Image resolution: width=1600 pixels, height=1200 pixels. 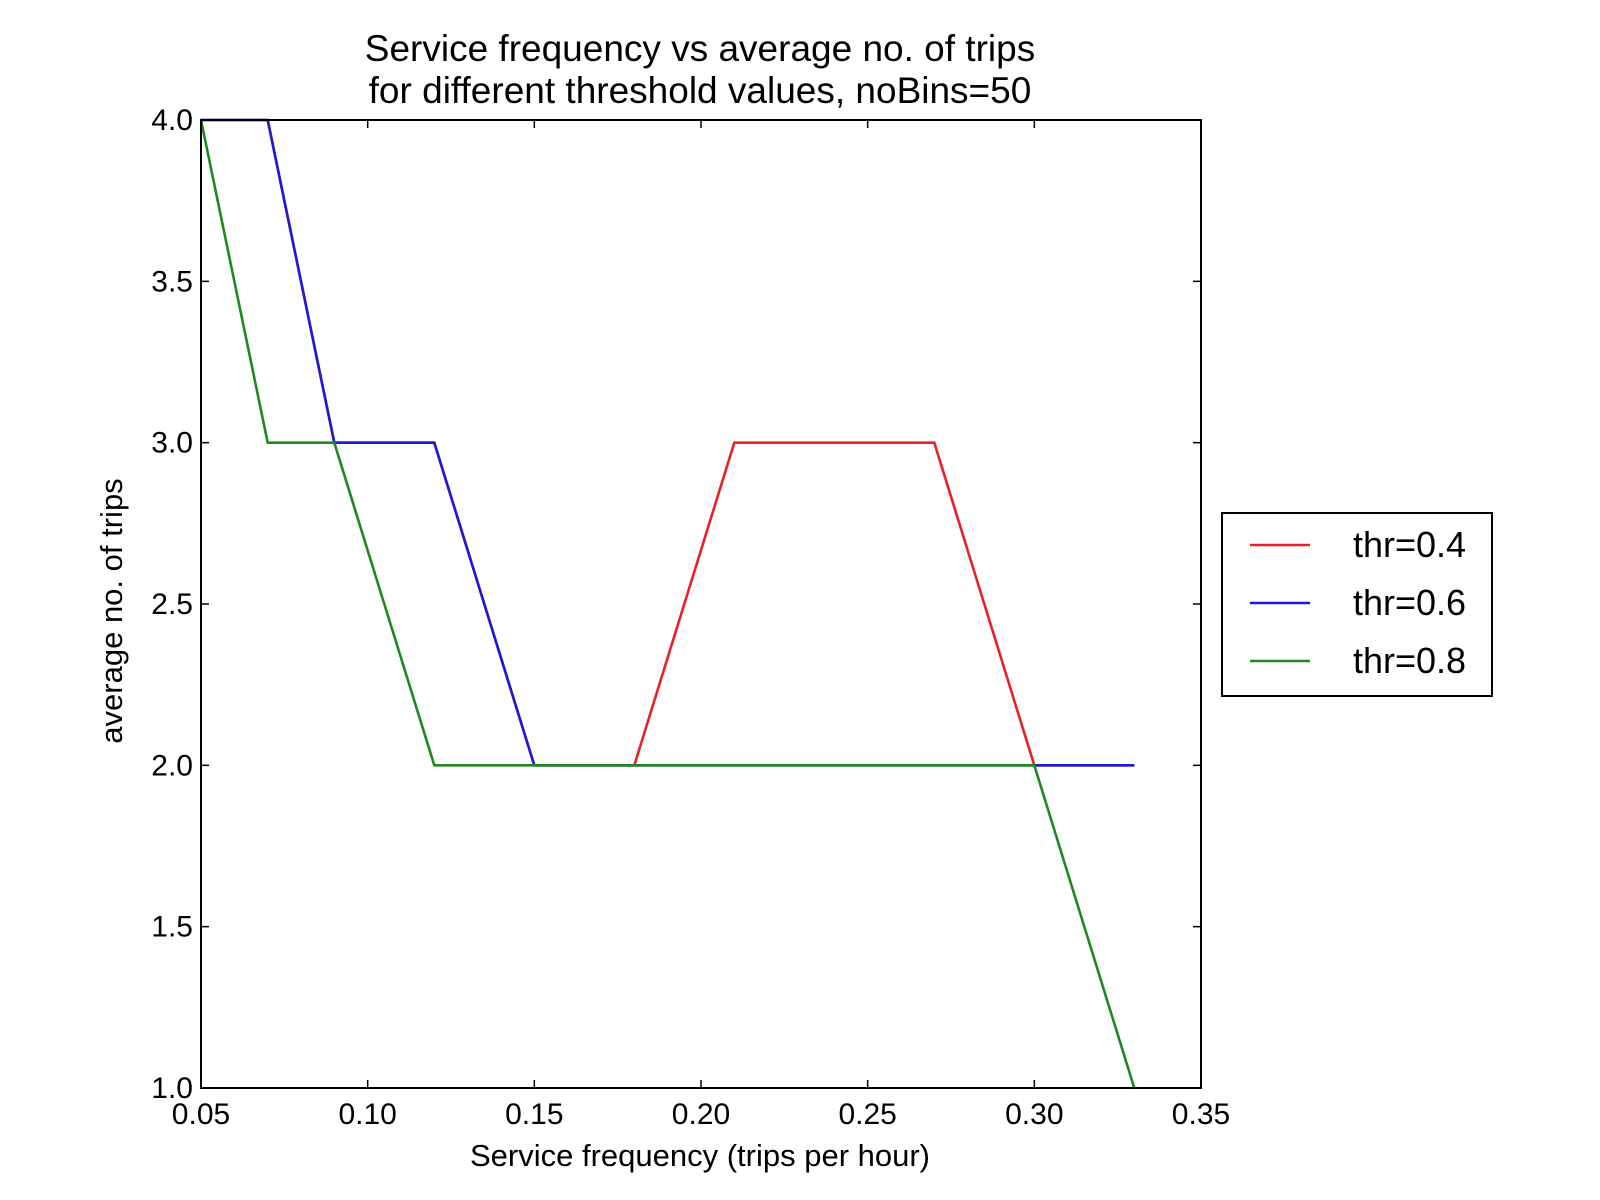 What do you see at coordinates (172, 281) in the screenshot?
I see `y-tick-label: 3.5` at bounding box center [172, 281].